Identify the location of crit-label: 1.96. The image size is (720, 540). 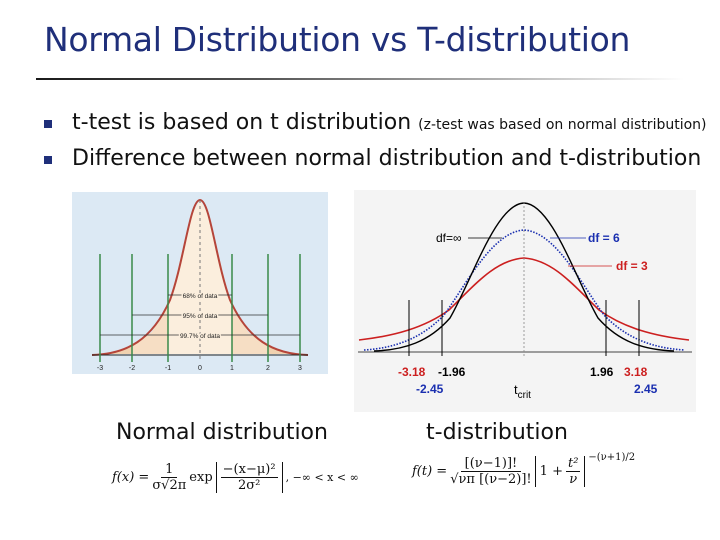
(602, 372).